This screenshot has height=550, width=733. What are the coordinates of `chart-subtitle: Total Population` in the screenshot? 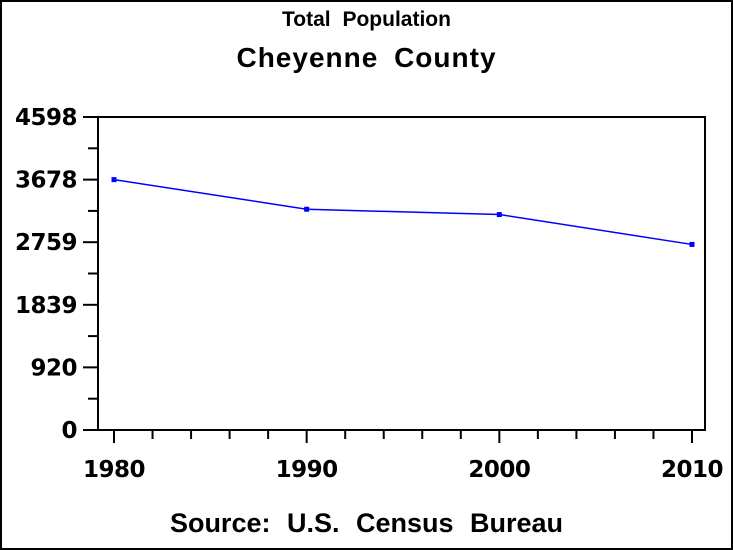 It's located at (366, 19).